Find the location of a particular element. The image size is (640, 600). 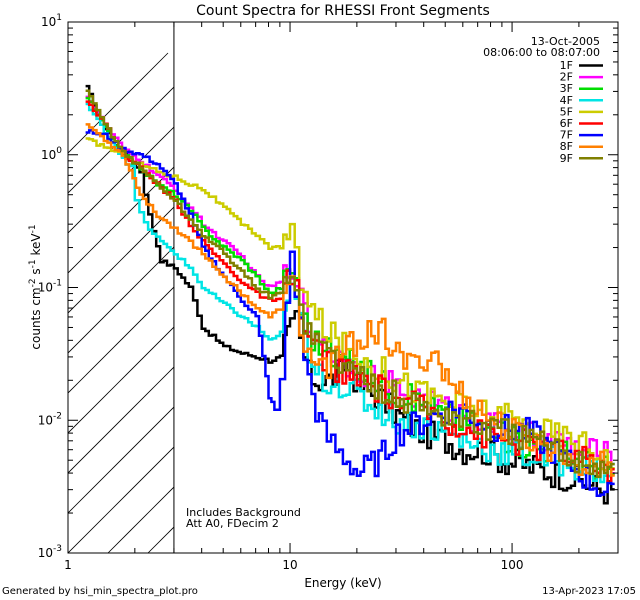

x-tick-label: 10 is located at coordinates (289, 565).